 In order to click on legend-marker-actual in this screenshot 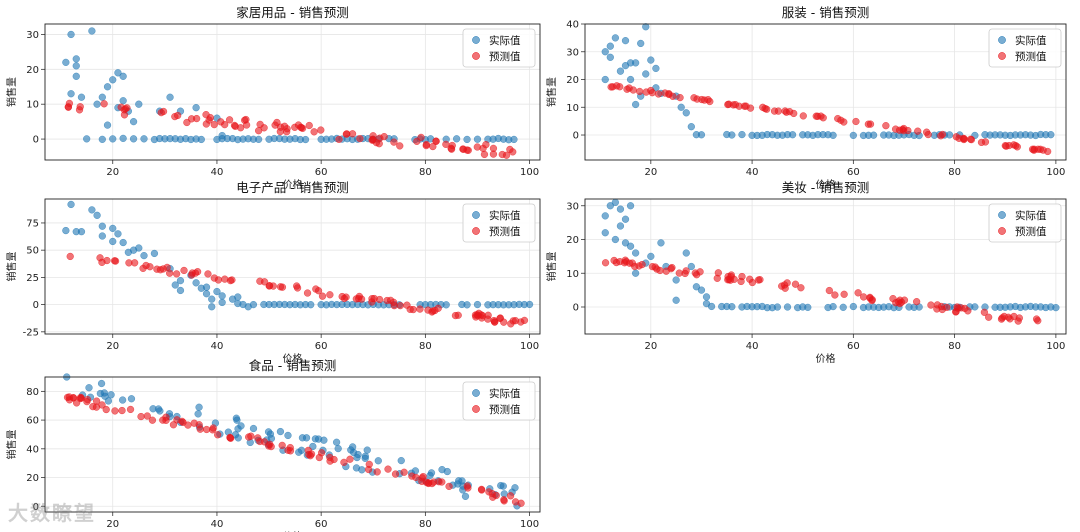, I will do `click(476, 40)`.